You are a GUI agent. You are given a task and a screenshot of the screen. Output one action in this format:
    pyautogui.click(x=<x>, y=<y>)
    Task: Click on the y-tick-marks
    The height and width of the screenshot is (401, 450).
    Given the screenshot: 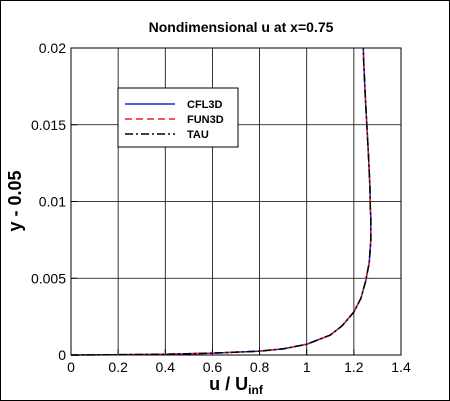 What is the action you would take?
    pyautogui.click(x=74, y=201)
    